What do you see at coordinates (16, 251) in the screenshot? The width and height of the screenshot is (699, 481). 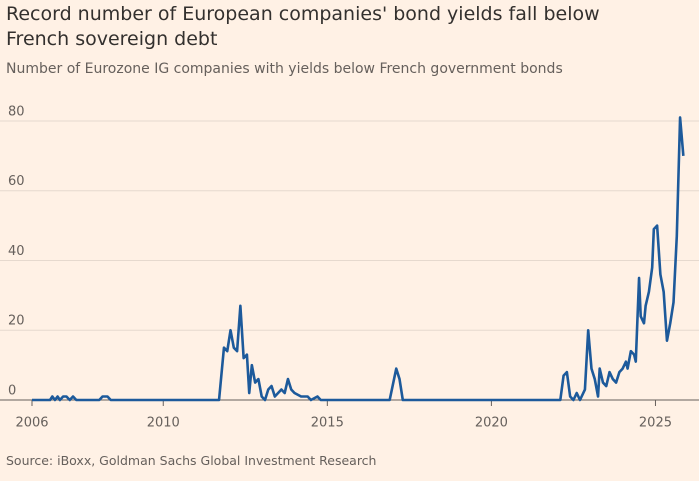 I see `y-tick-label: 40` at bounding box center [16, 251].